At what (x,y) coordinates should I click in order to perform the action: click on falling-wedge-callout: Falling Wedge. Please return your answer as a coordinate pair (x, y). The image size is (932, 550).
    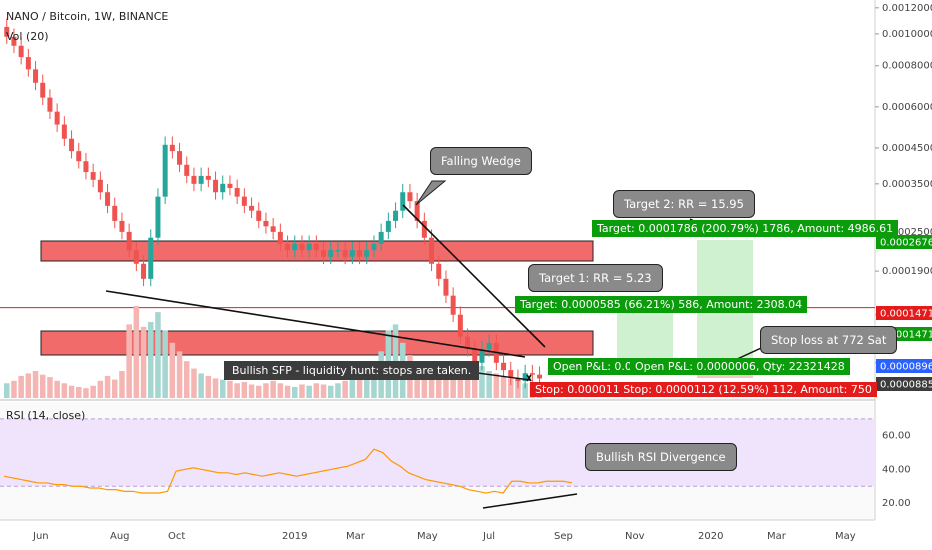
    Looking at the image, I should click on (481, 161).